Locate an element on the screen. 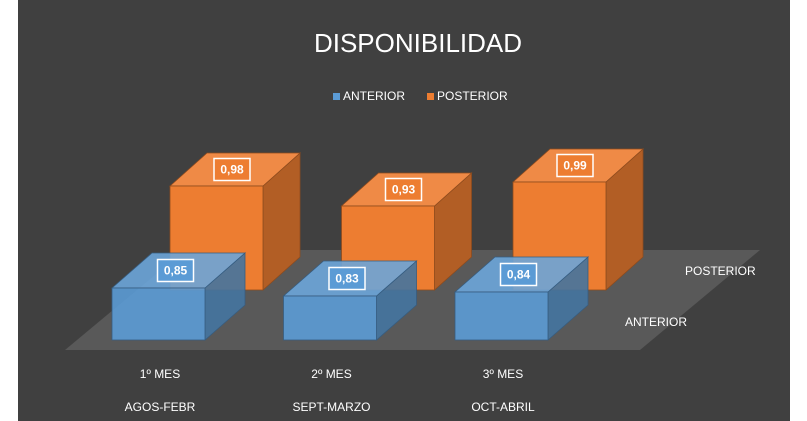  value-label: 0,85 is located at coordinates (176, 271).